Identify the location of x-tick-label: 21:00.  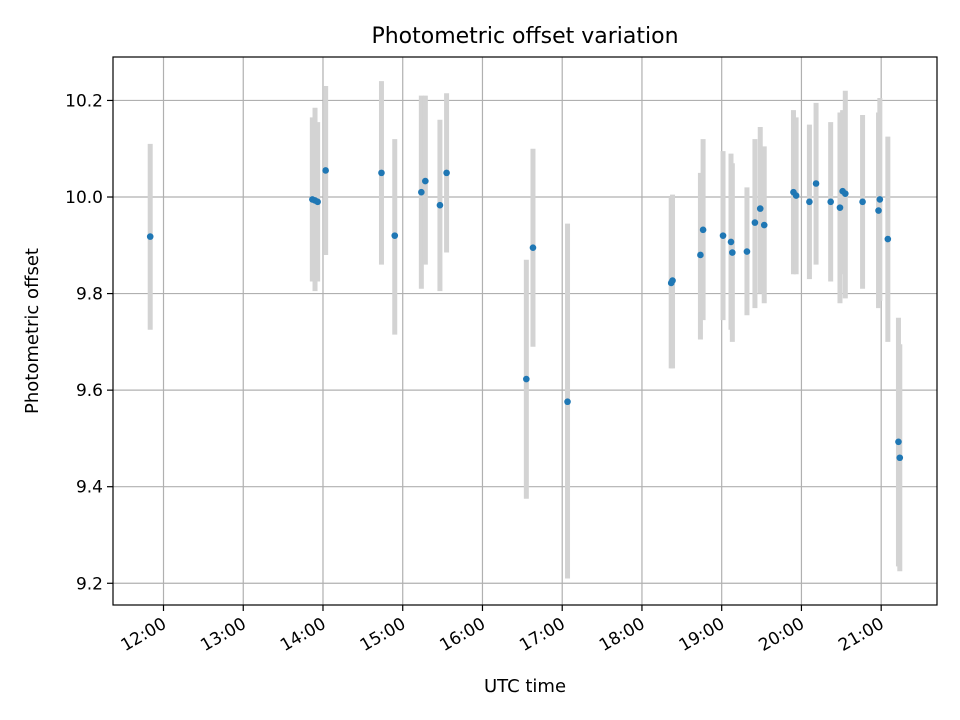
(861, 635).